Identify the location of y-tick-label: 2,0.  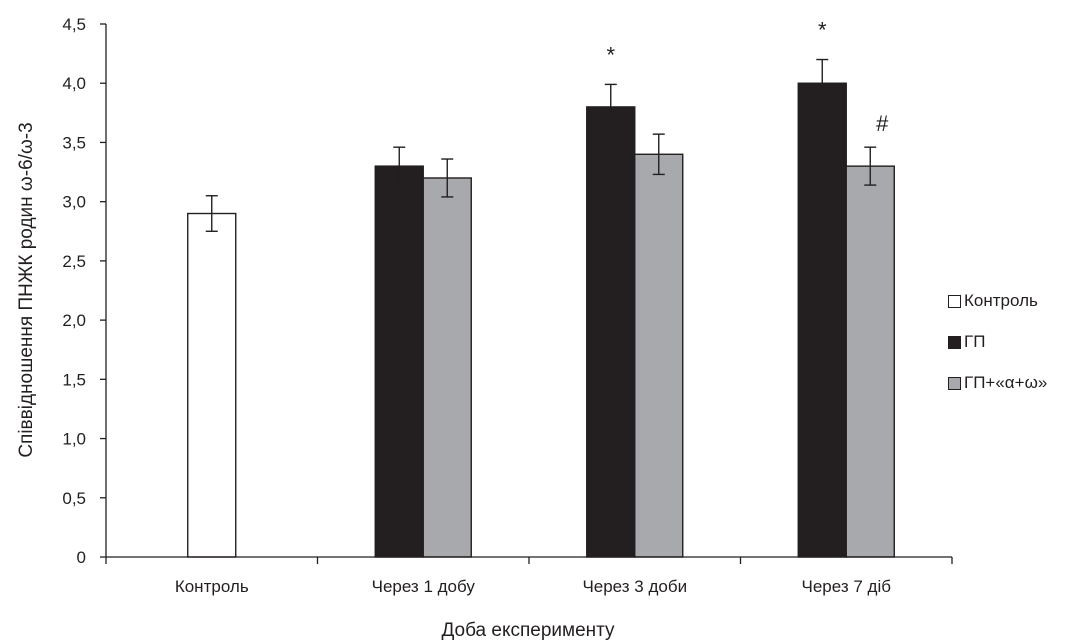
(74, 320).